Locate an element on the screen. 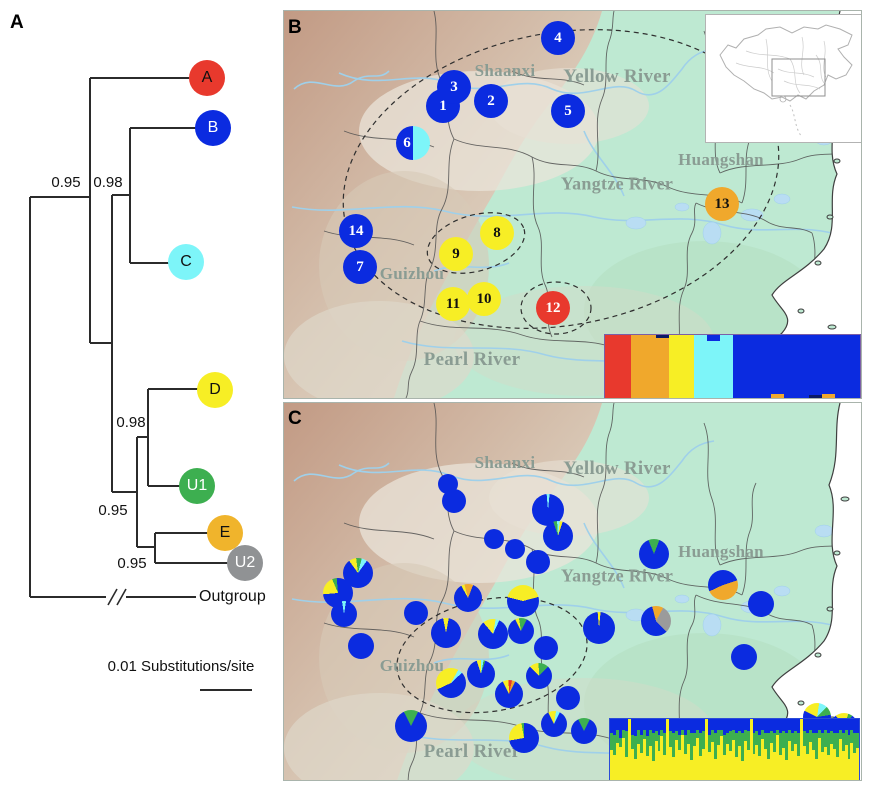 This screenshot has height=788, width=875. population-4: 4 is located at coordinates (558, 38).